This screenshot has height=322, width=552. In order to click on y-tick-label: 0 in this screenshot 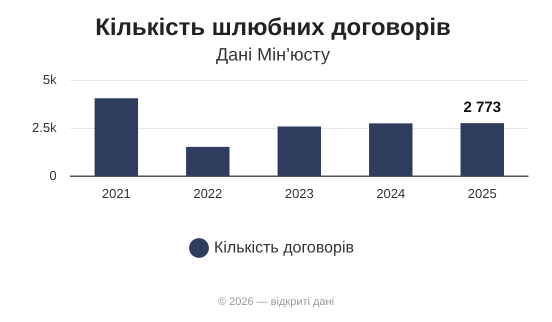, I will do `click(53, 175)`.